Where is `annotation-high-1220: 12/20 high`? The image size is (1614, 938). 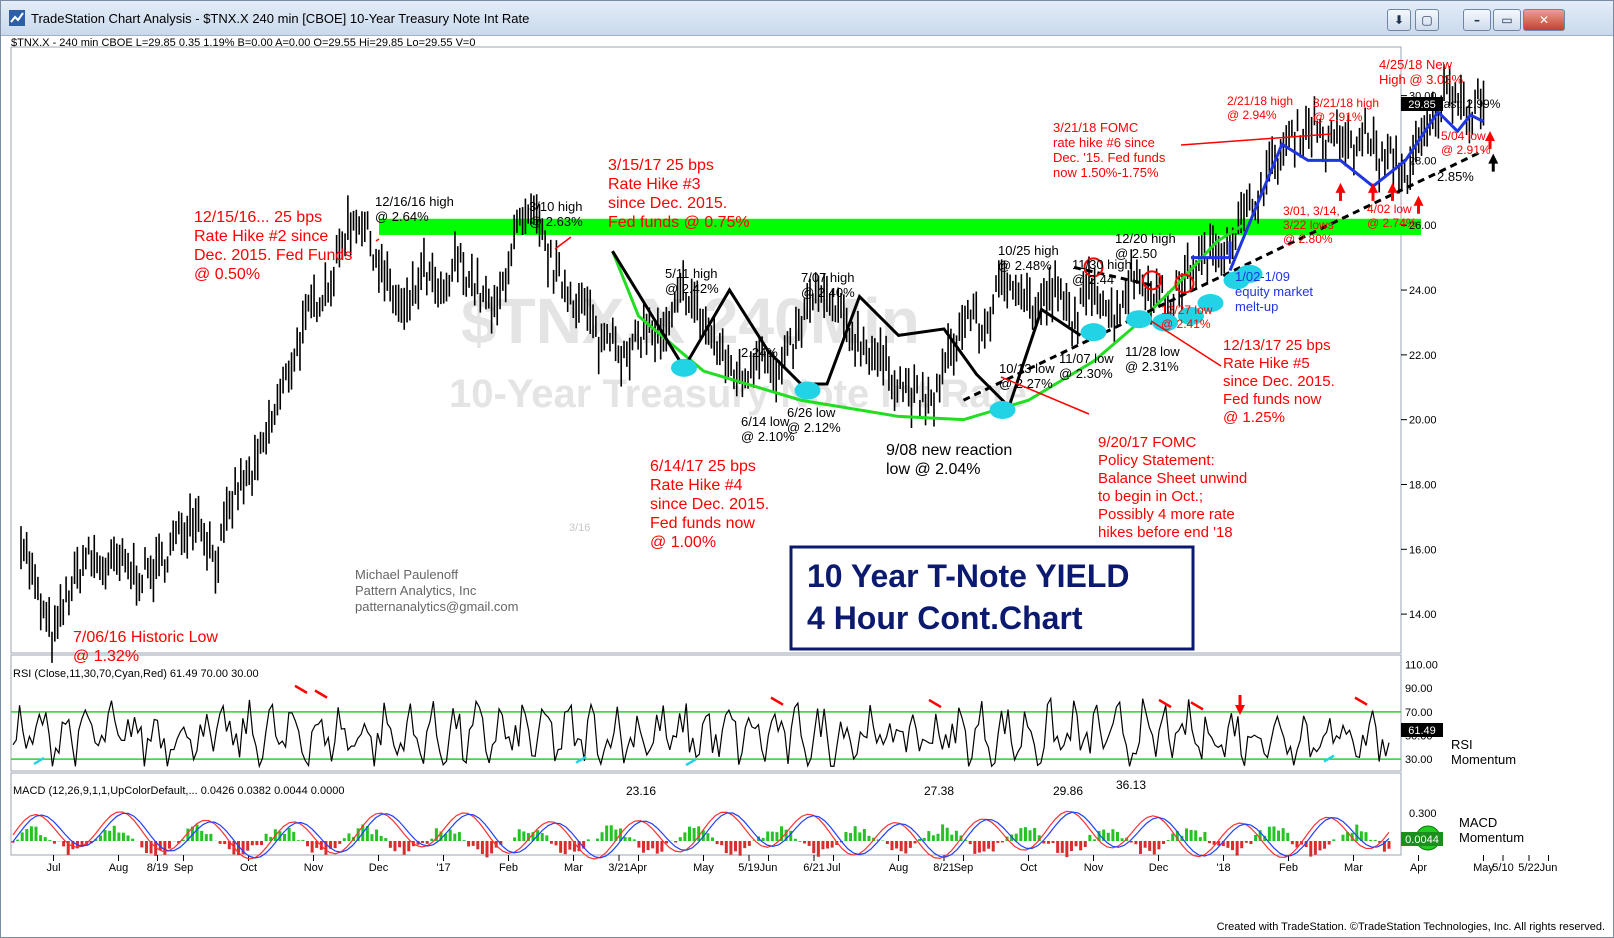 annotation-high-1220: 12/20 high is located at coordinates (1145, 238).